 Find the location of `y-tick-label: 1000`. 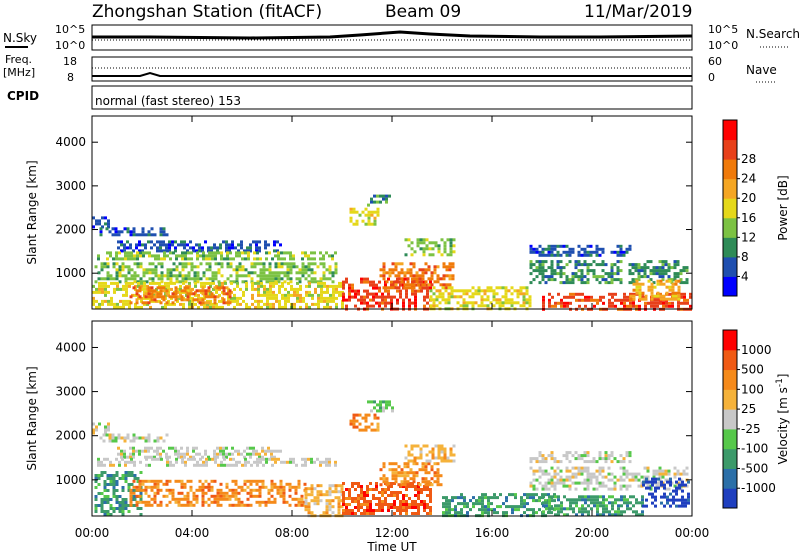

y-tick-label: 1000 is located at coordinates (70, 480).